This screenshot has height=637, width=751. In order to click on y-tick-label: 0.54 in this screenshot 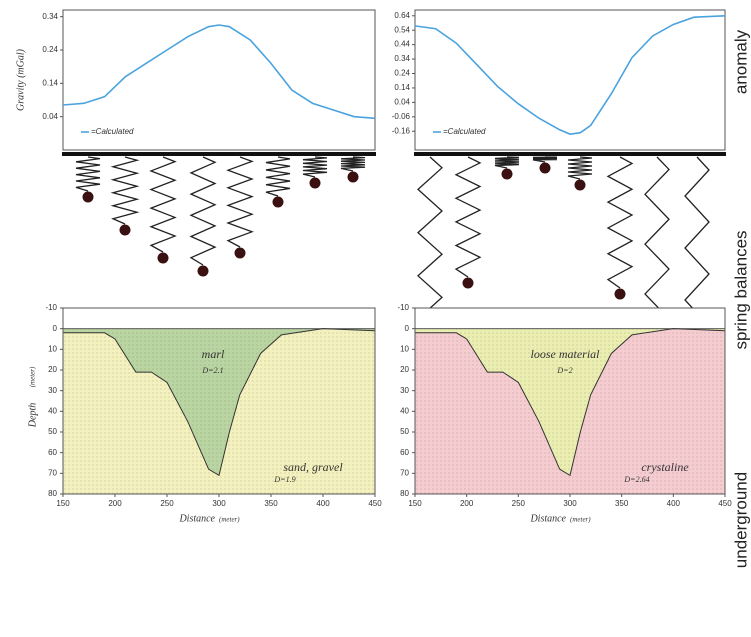, I will do `click(402, 29)`.